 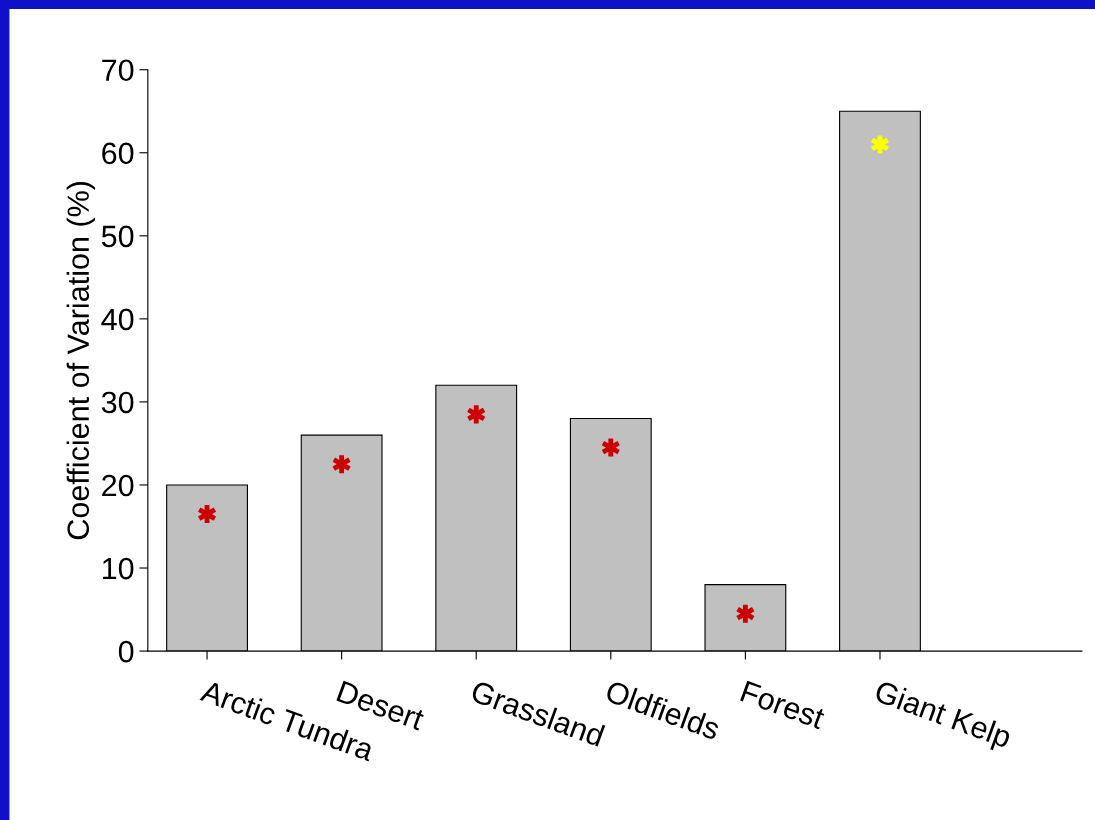 I want to click on y-tick-label: 0, so click(x=126, y=651).